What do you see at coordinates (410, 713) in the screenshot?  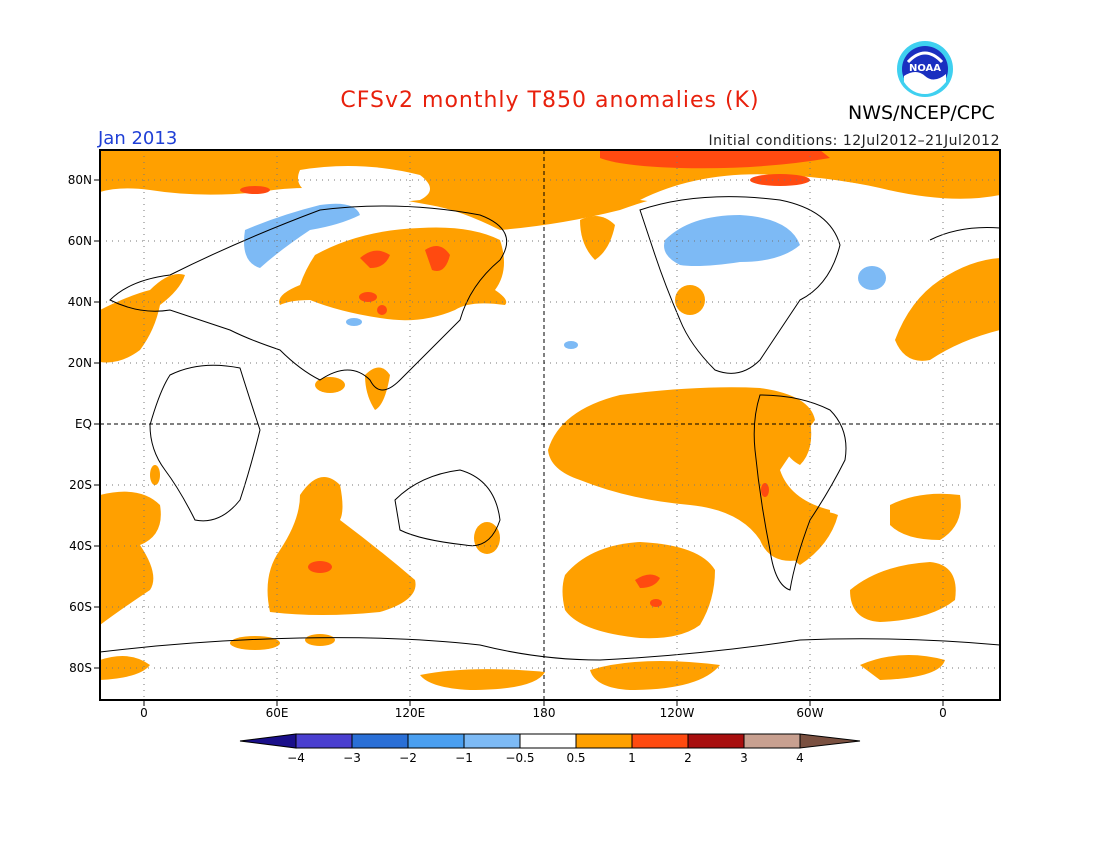 I see `lon-label: 120E` at bounding box center [410, 713].